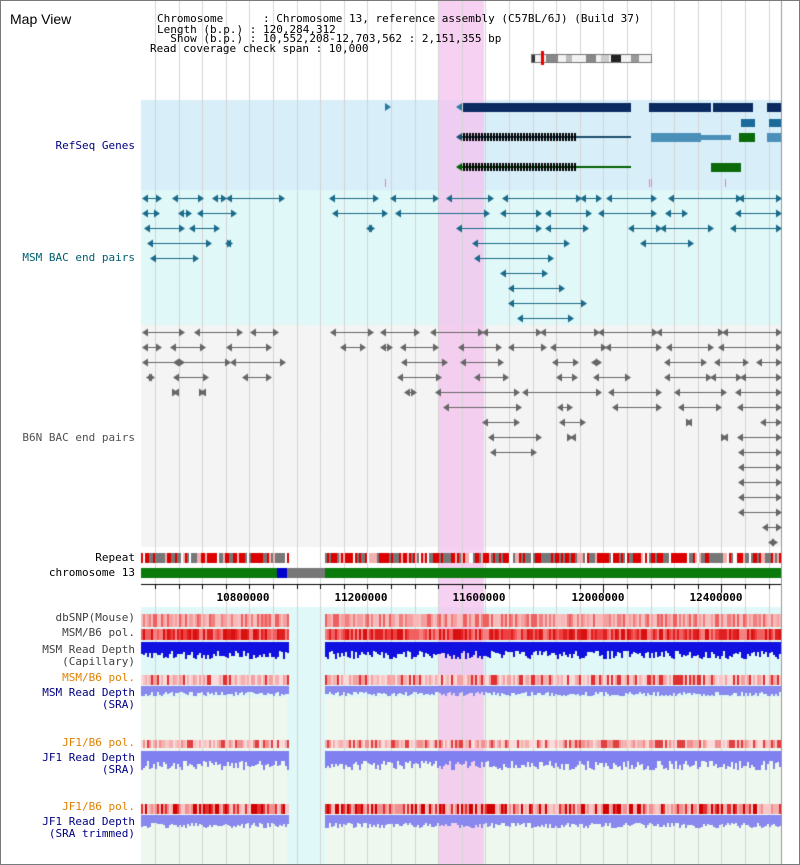 The width and height of the screenshot is (800, 865). Describe the element at coordinates (88, 649) in the screenshot. I see `track-label-msm-depth-cap: MSM Read Depth` at that location.